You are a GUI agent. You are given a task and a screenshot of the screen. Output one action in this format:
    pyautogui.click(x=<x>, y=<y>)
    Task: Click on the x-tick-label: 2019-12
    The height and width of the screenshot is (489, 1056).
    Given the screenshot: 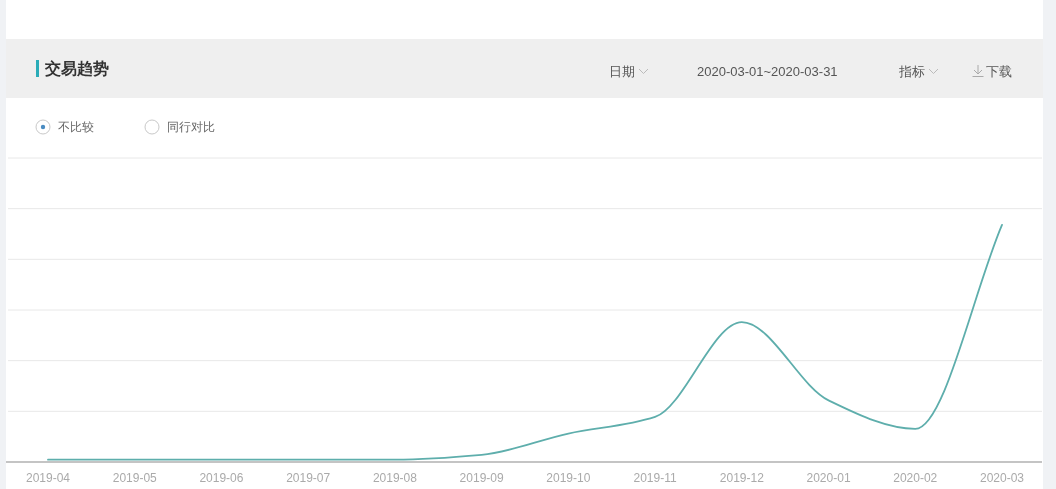 What is the action you would take?
    pyautogui.click(x=741, y=478)
    